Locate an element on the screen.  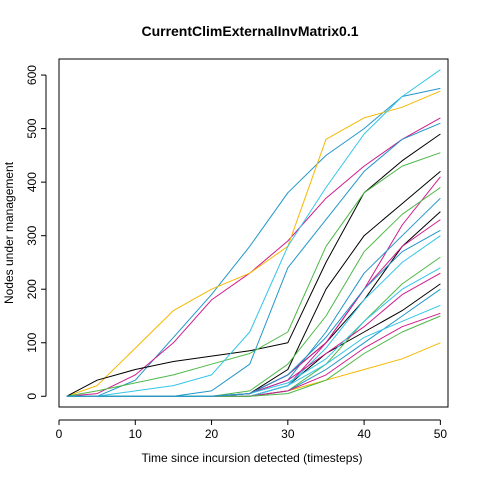
x-tick-label: 0 is located at coordinates (59, 434).